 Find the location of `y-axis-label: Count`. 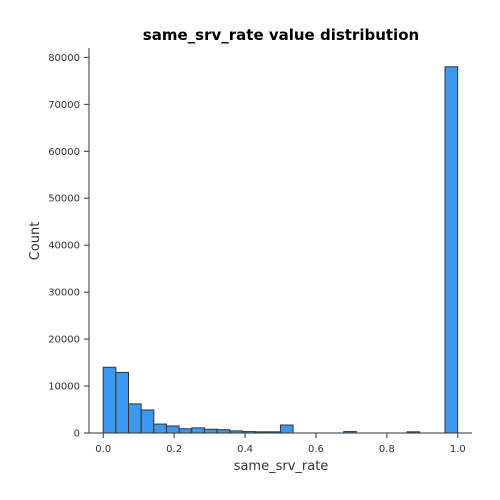

y-axis-label: Count is located at coordinates (35, 241).